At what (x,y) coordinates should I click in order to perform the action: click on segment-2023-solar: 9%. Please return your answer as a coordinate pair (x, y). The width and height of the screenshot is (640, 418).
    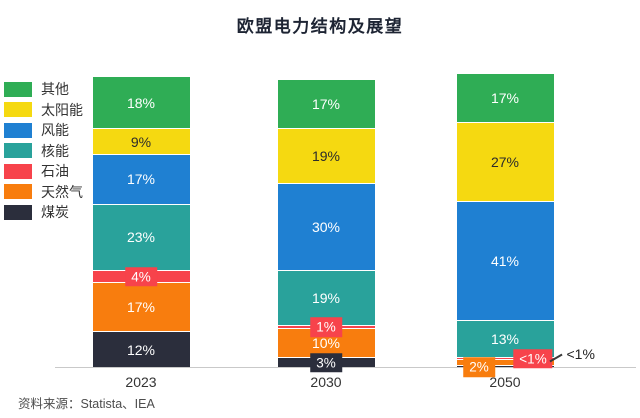
    Looking at the image, I should click on (141, 142).